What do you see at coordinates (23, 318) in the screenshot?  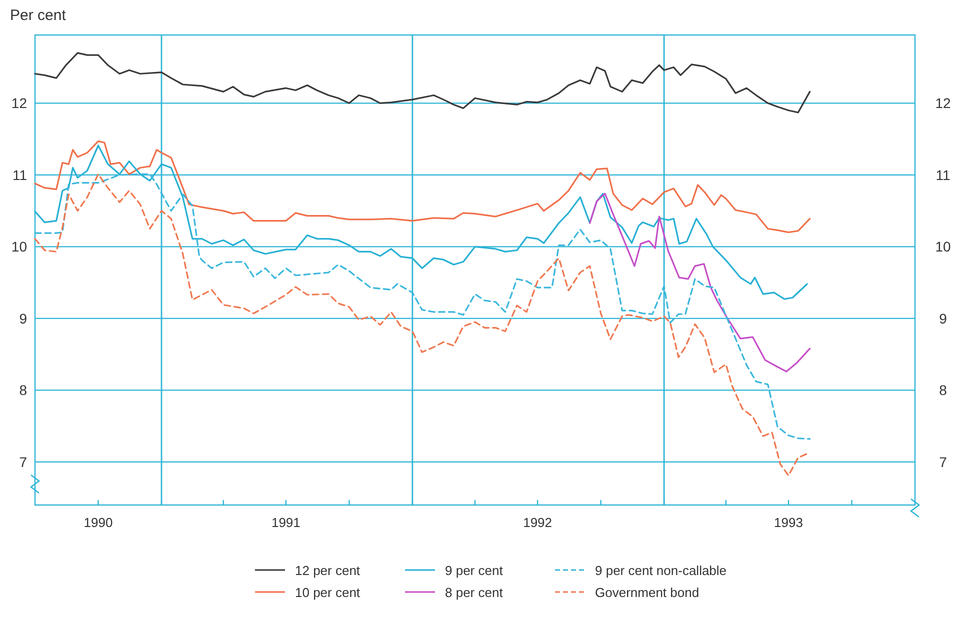 I see `y-tick-label: 9` at bounding box center [23, 318].